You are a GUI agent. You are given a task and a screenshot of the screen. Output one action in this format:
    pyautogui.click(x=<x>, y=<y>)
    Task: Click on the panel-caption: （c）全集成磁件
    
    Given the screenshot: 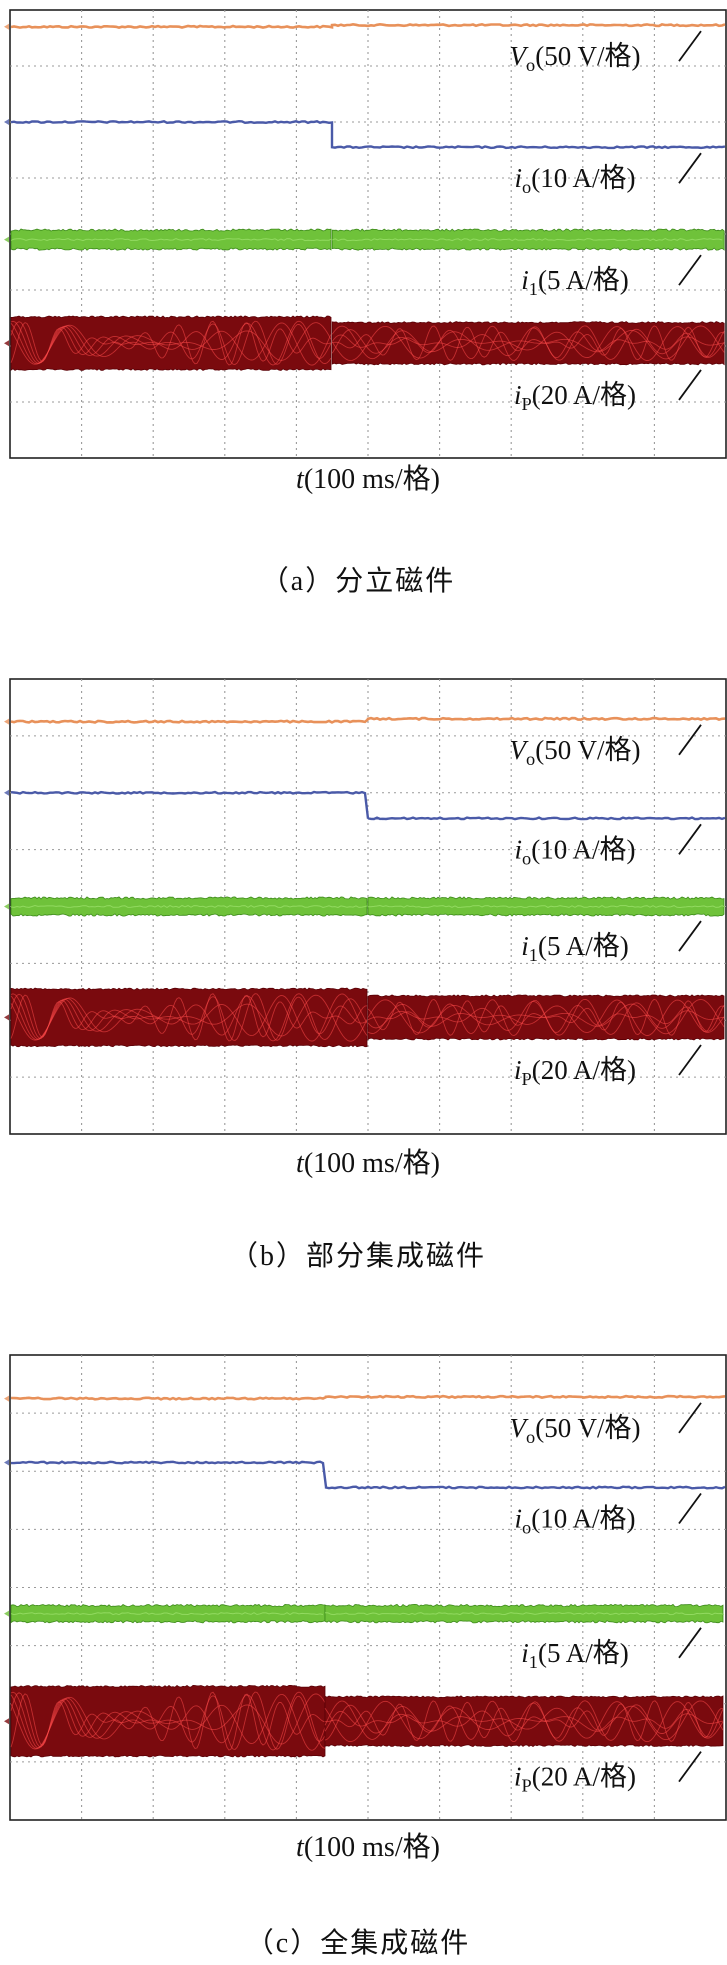 What is the action you would take?
    pyautogui.click(x=358, y=1943)
    